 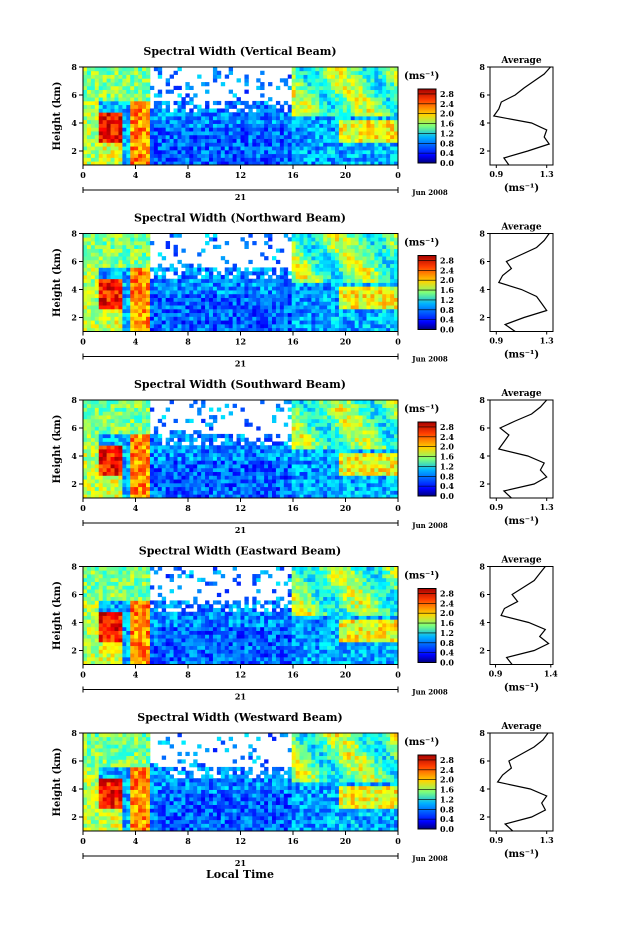 I want to click on y-tick-label: 4, so click(x=74, y=123).